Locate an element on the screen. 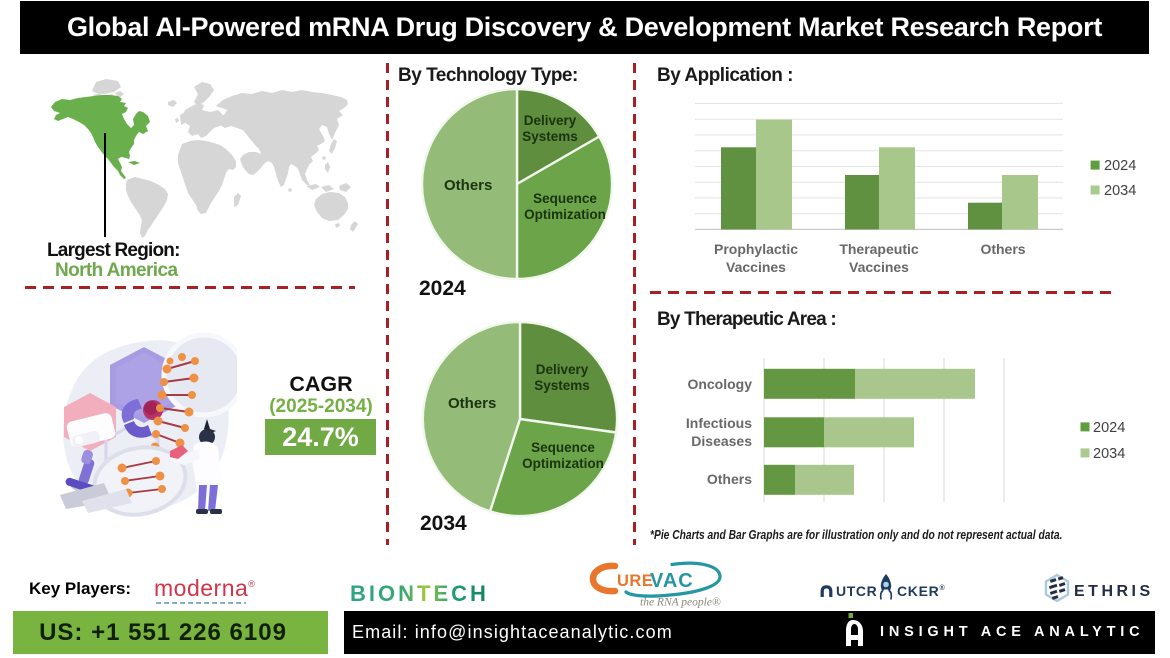 This screenshot has width=1170, height=658. svg-text: the RNA people® is located at coordinates (680, 603).